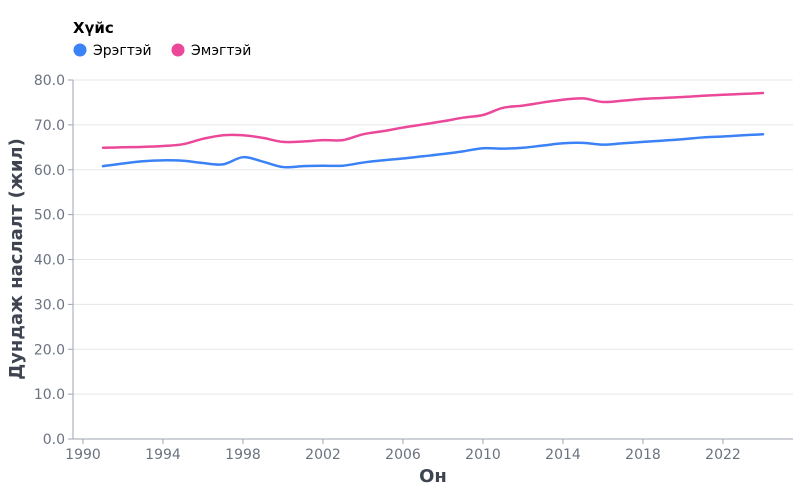  I want to click on x-tick-label: 2014, so click(563, 455).